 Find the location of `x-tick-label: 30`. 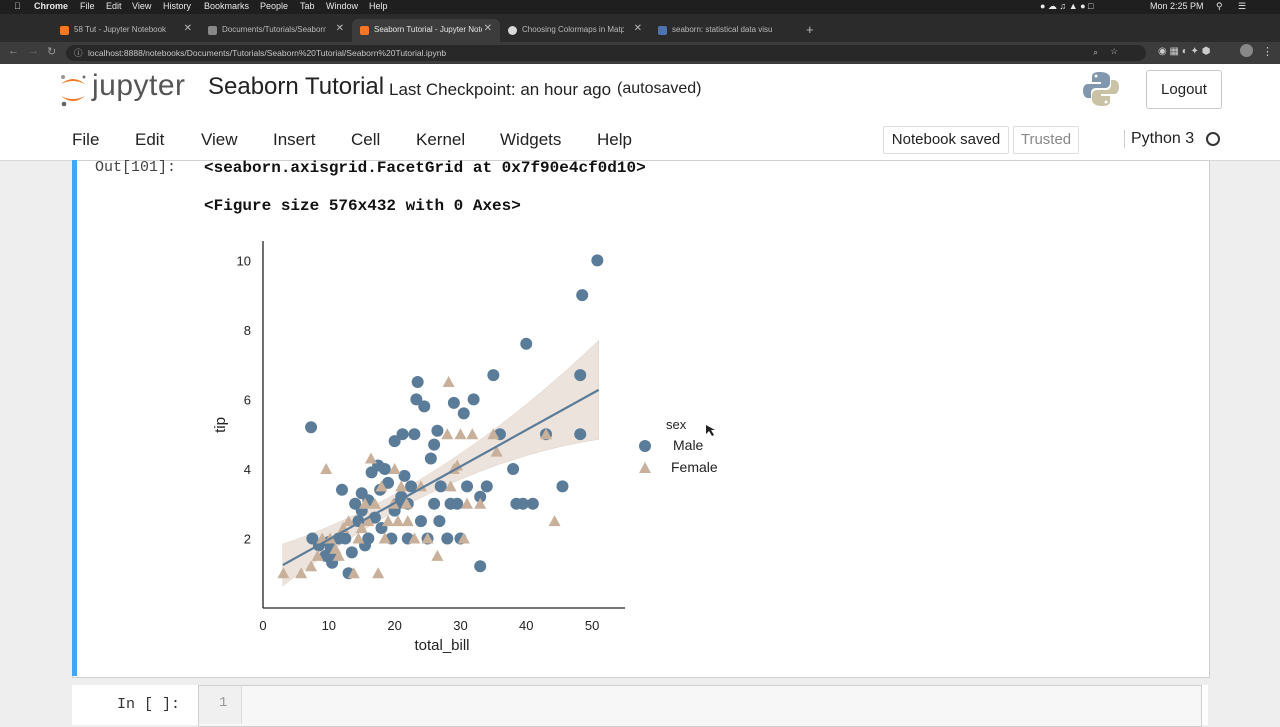

x-tick-label: 30 is located at coordinates (460, 625).